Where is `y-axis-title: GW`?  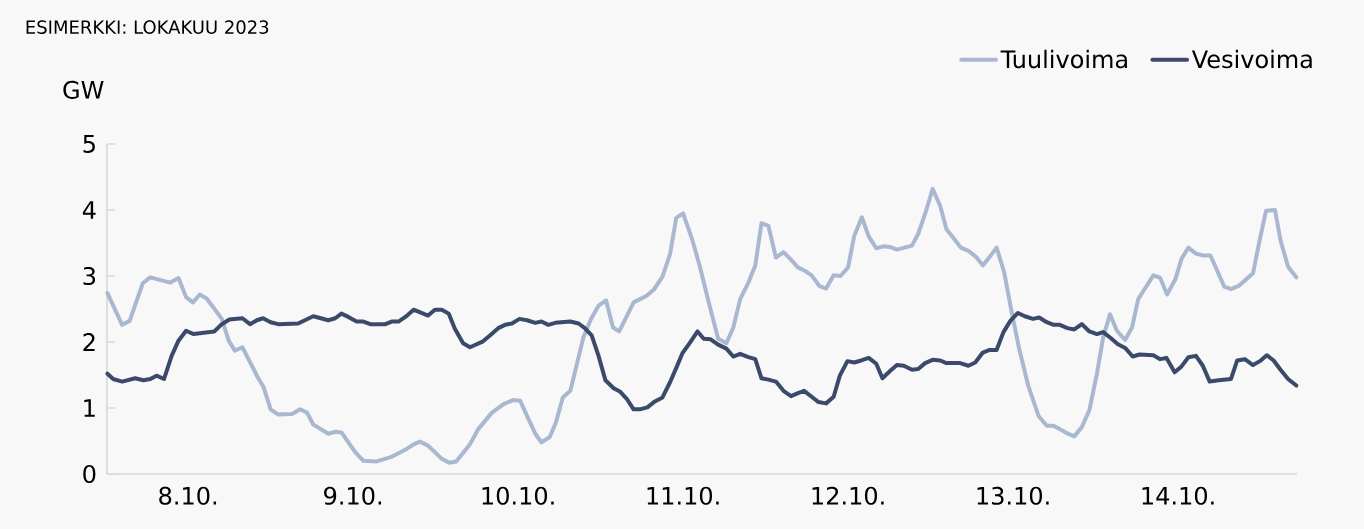 y-axis-title: GW is located at coordinates (83, 89).